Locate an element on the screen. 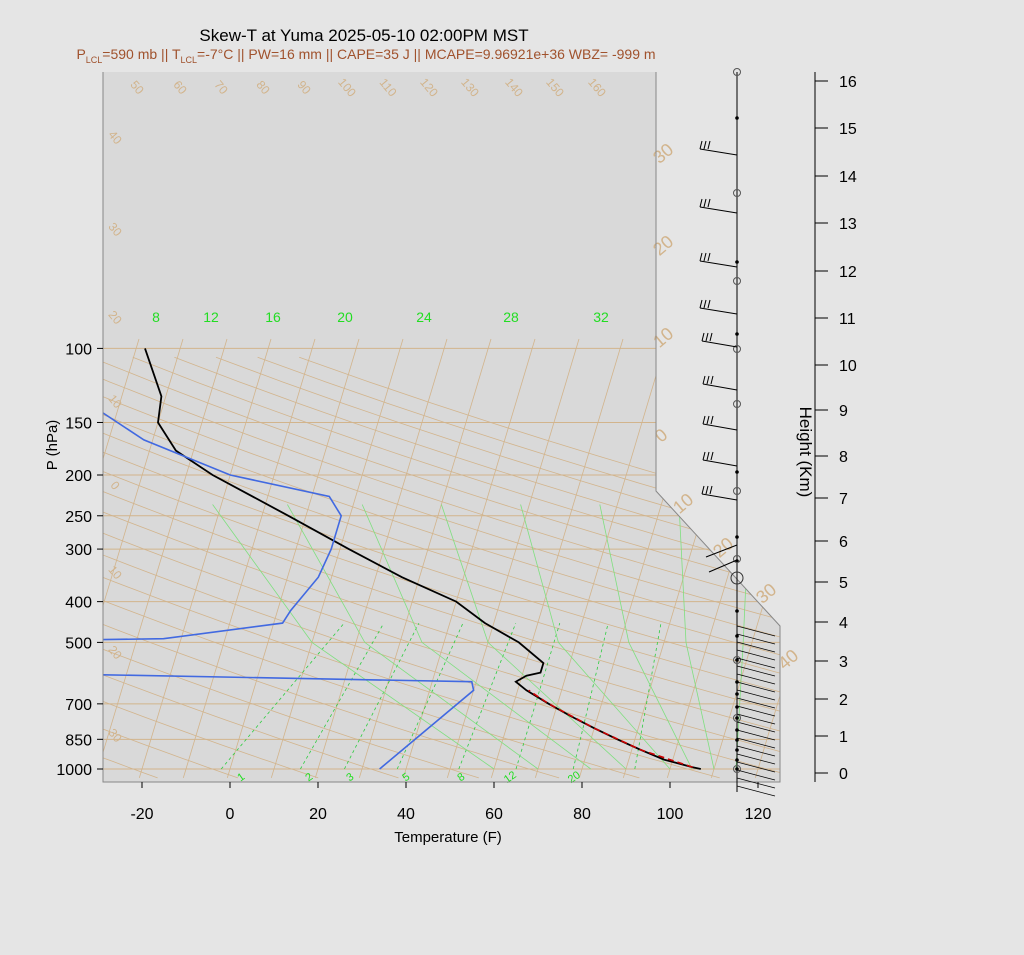 The image size is (1024, 955). y-tick-label: 400 is located at coordinates (78, 603).